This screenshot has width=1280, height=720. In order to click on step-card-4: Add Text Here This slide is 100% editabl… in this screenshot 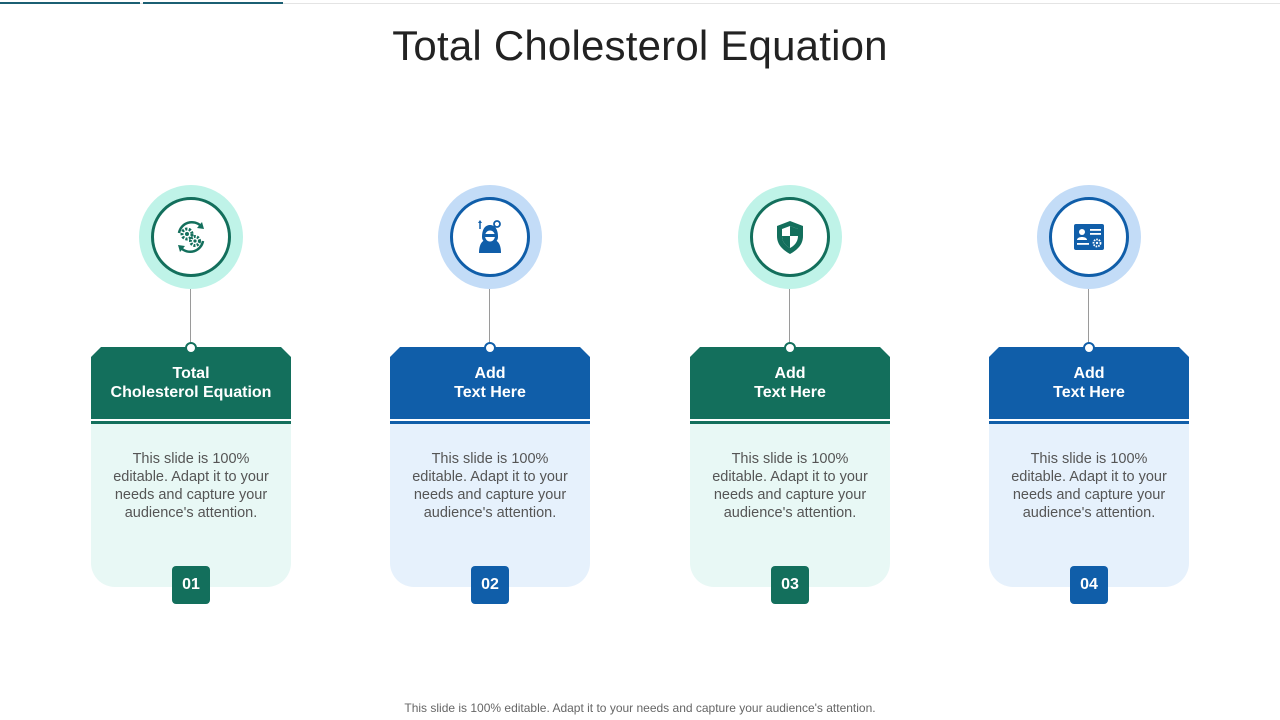, I will do `click(1089, 395)`.